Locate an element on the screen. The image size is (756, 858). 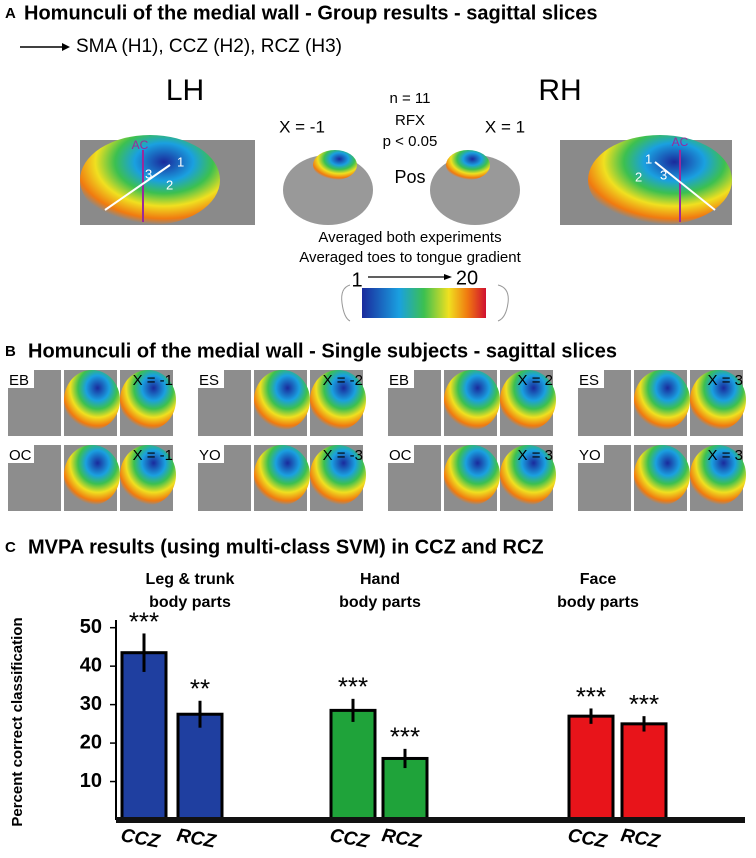
hemisphere-label: LH is located at coordinates (185, 90).